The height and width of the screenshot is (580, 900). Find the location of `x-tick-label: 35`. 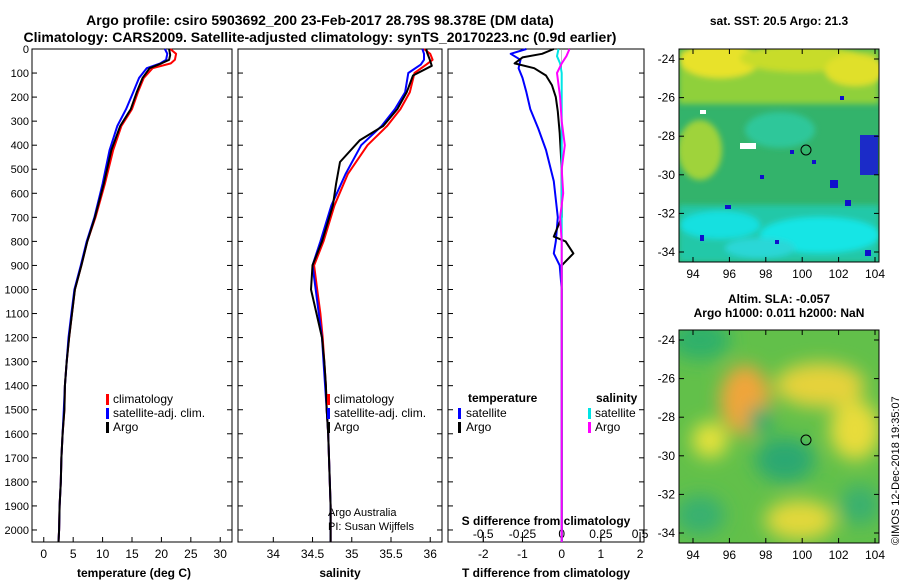

x-tick-label: 35 is located at coordinates (352, 554).